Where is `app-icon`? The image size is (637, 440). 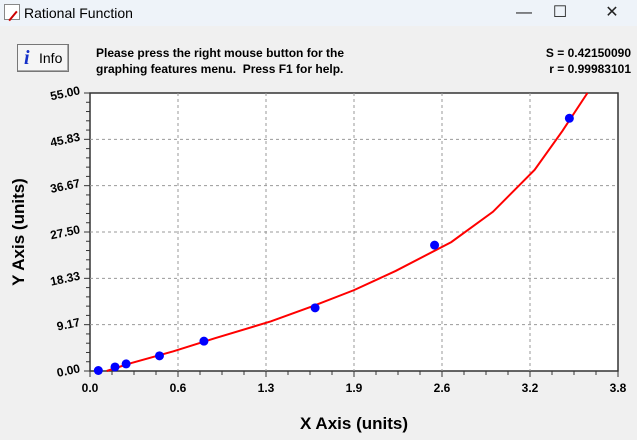
app-icon is located at coordinates (12, 12).